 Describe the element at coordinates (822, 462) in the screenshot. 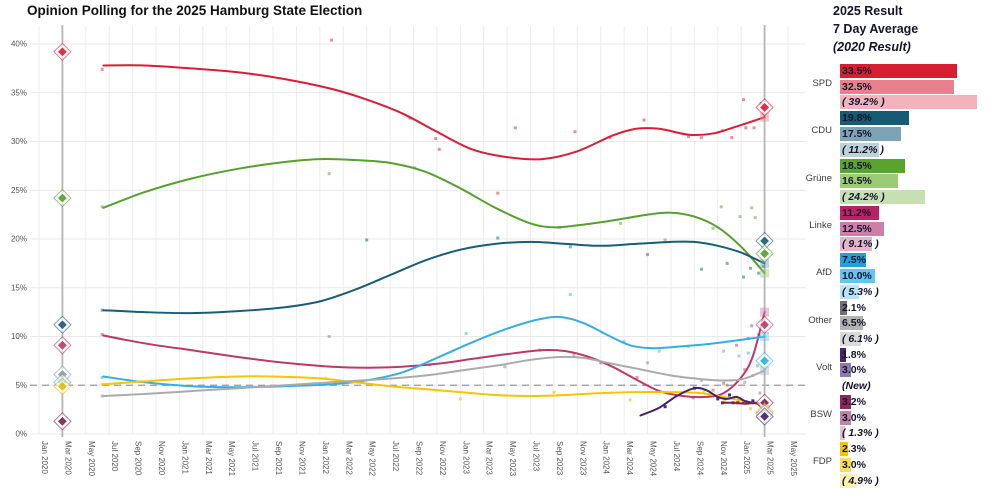

I see `party-label: FDP` at that location.